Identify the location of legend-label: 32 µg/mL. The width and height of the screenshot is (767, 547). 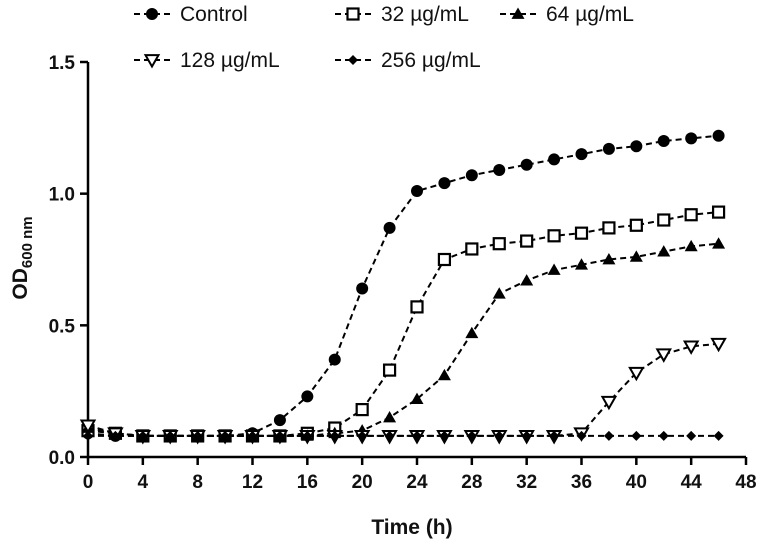
(425, 14).